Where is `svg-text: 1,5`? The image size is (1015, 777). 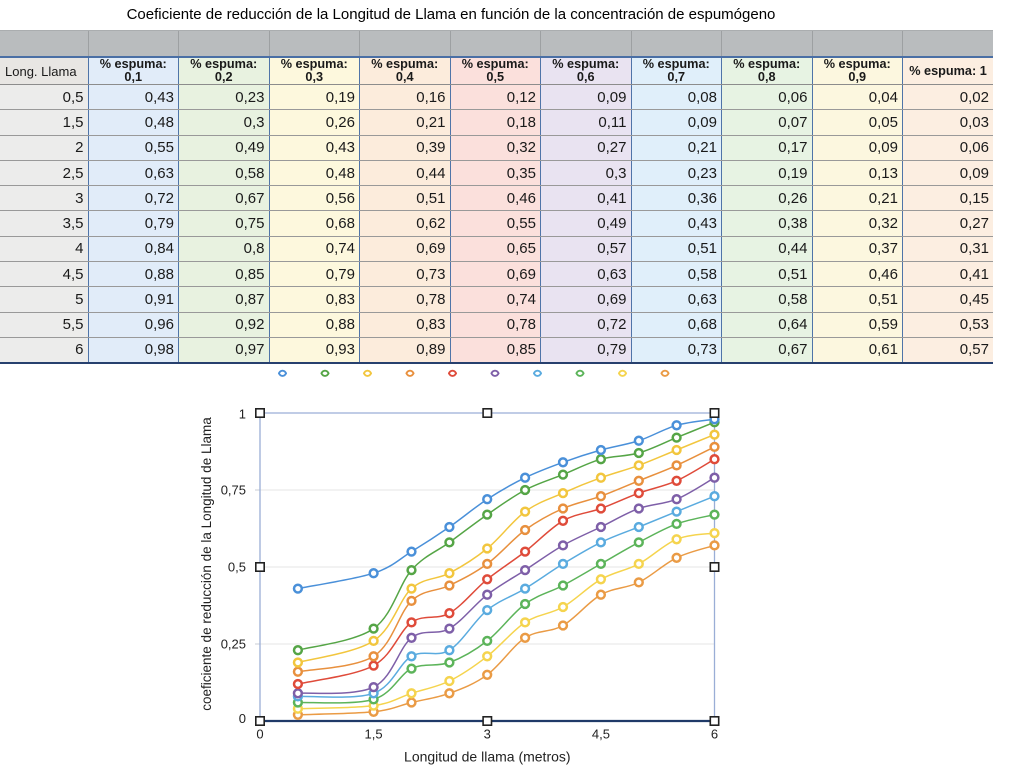
svg-text: 1,5 is located at coordinates (374, 733).